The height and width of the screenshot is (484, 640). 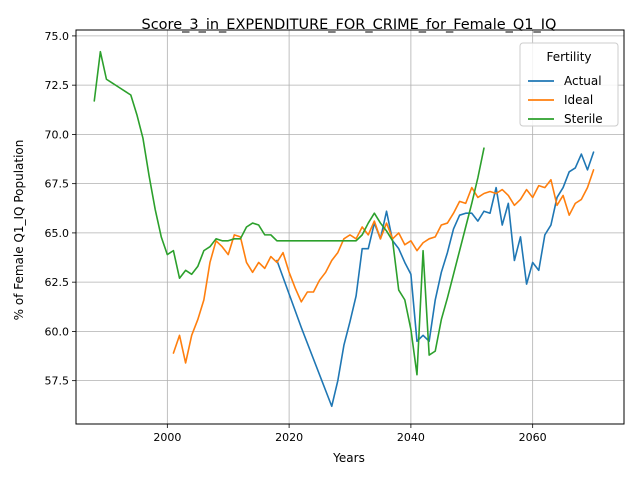 I want to click on legend-label-ideal: Ideal, so click(x=578, y=100).